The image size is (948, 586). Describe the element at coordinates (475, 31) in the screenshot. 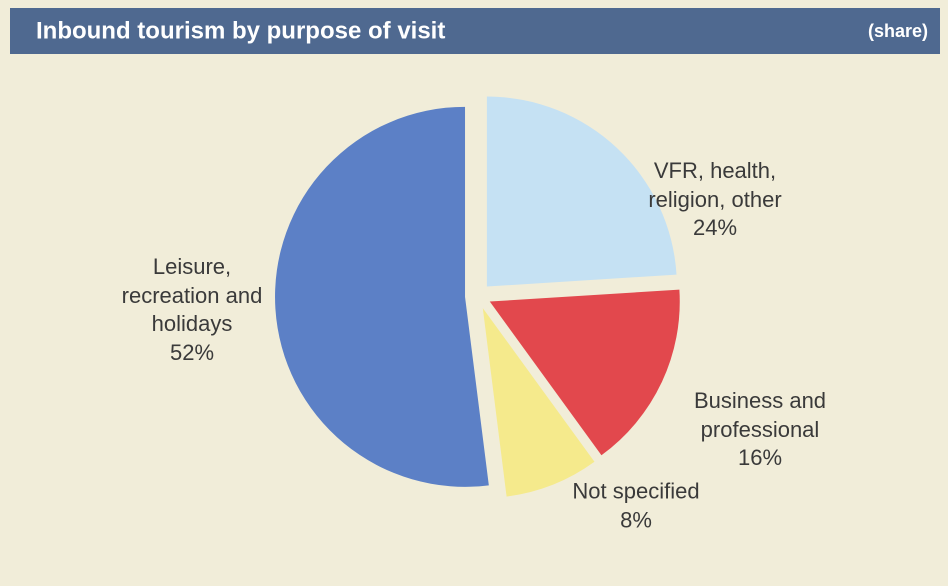

I see `header-bar` at that location.